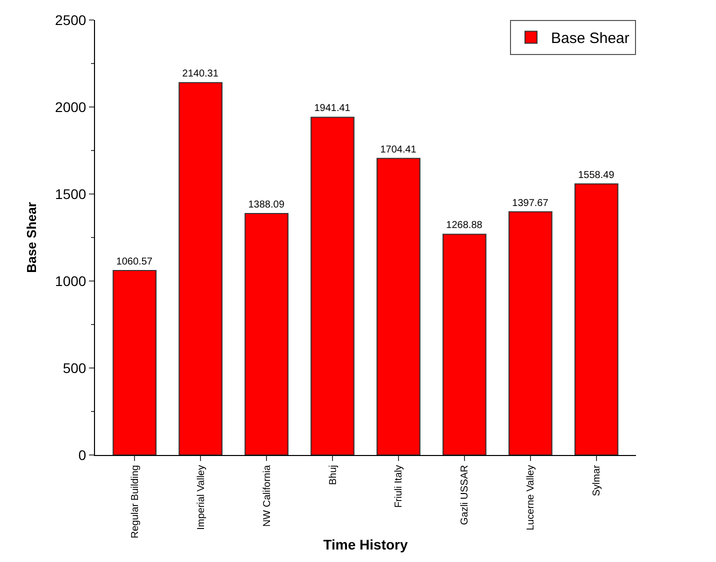  I want to click on data-label: 1941.41, so click(332, 108).